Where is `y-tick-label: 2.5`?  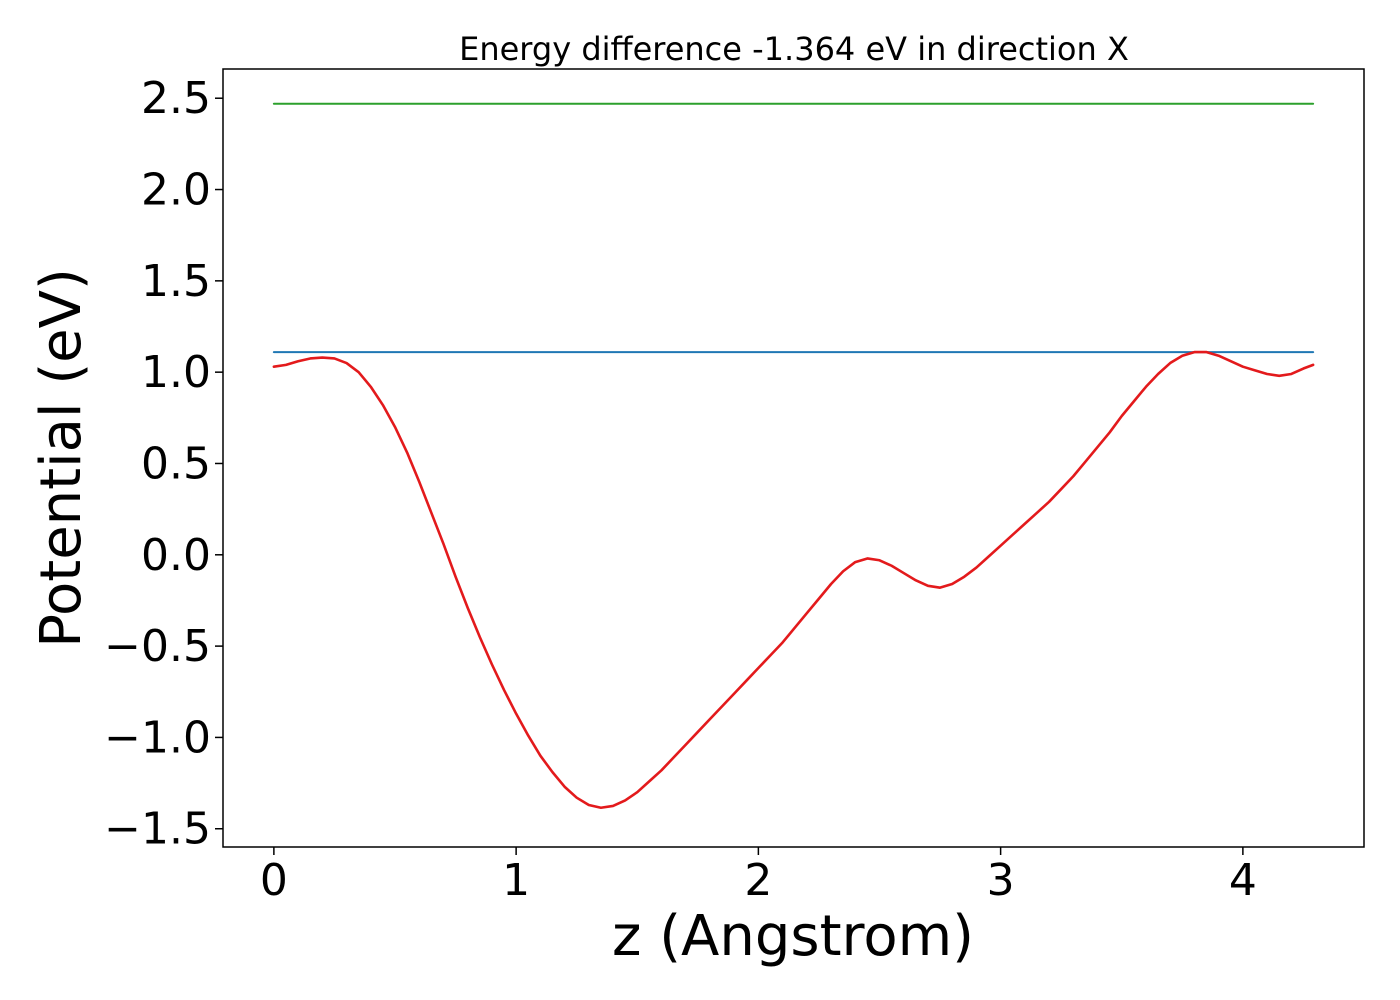
y-tick-label: 2.5 is located at coordinates (176, 98).